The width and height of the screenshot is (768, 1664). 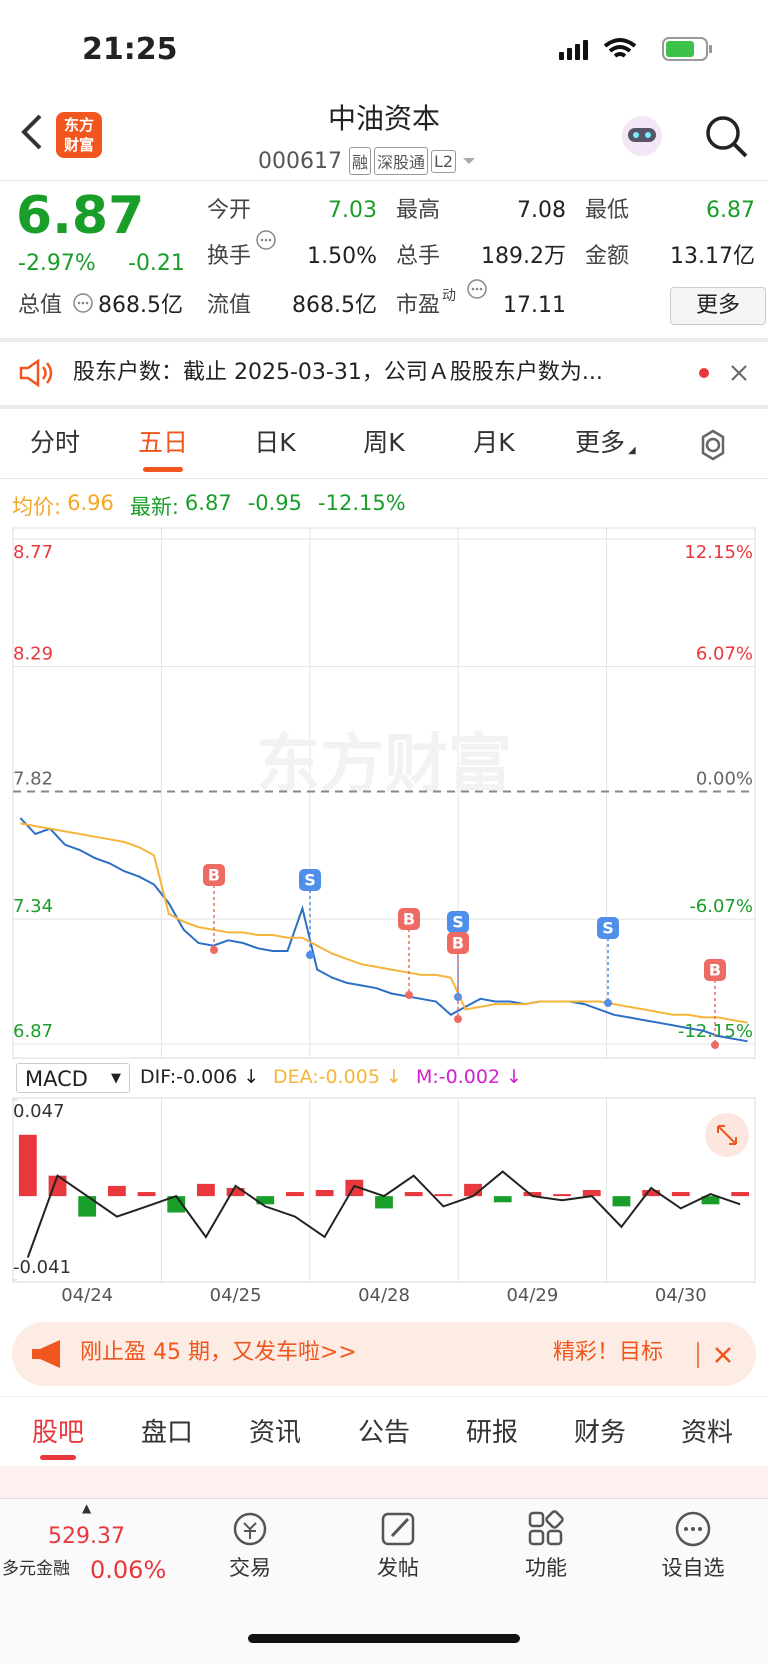 What do you see at coordinates (156, 263) in the screenshot?
I see `change: -0.21` at bounding box center [156, 263].